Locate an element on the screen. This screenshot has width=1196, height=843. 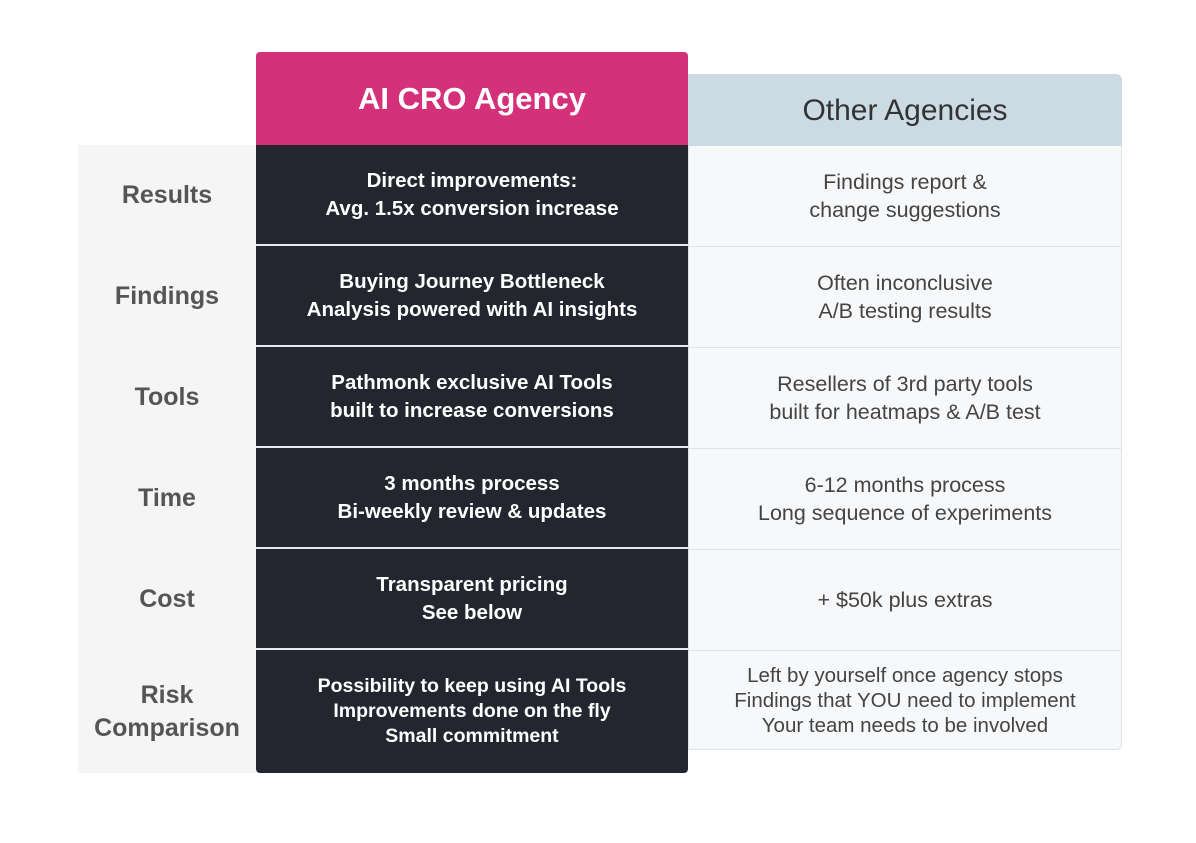
header-ours: AI CRO Agency is located at coordinates (472, 98).